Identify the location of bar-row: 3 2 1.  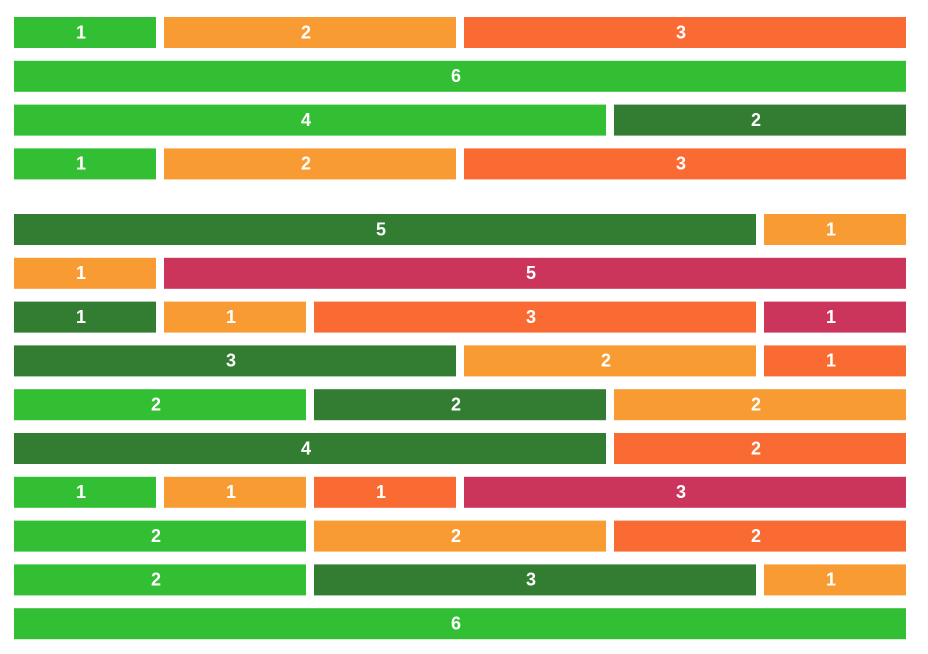
(460, 361).